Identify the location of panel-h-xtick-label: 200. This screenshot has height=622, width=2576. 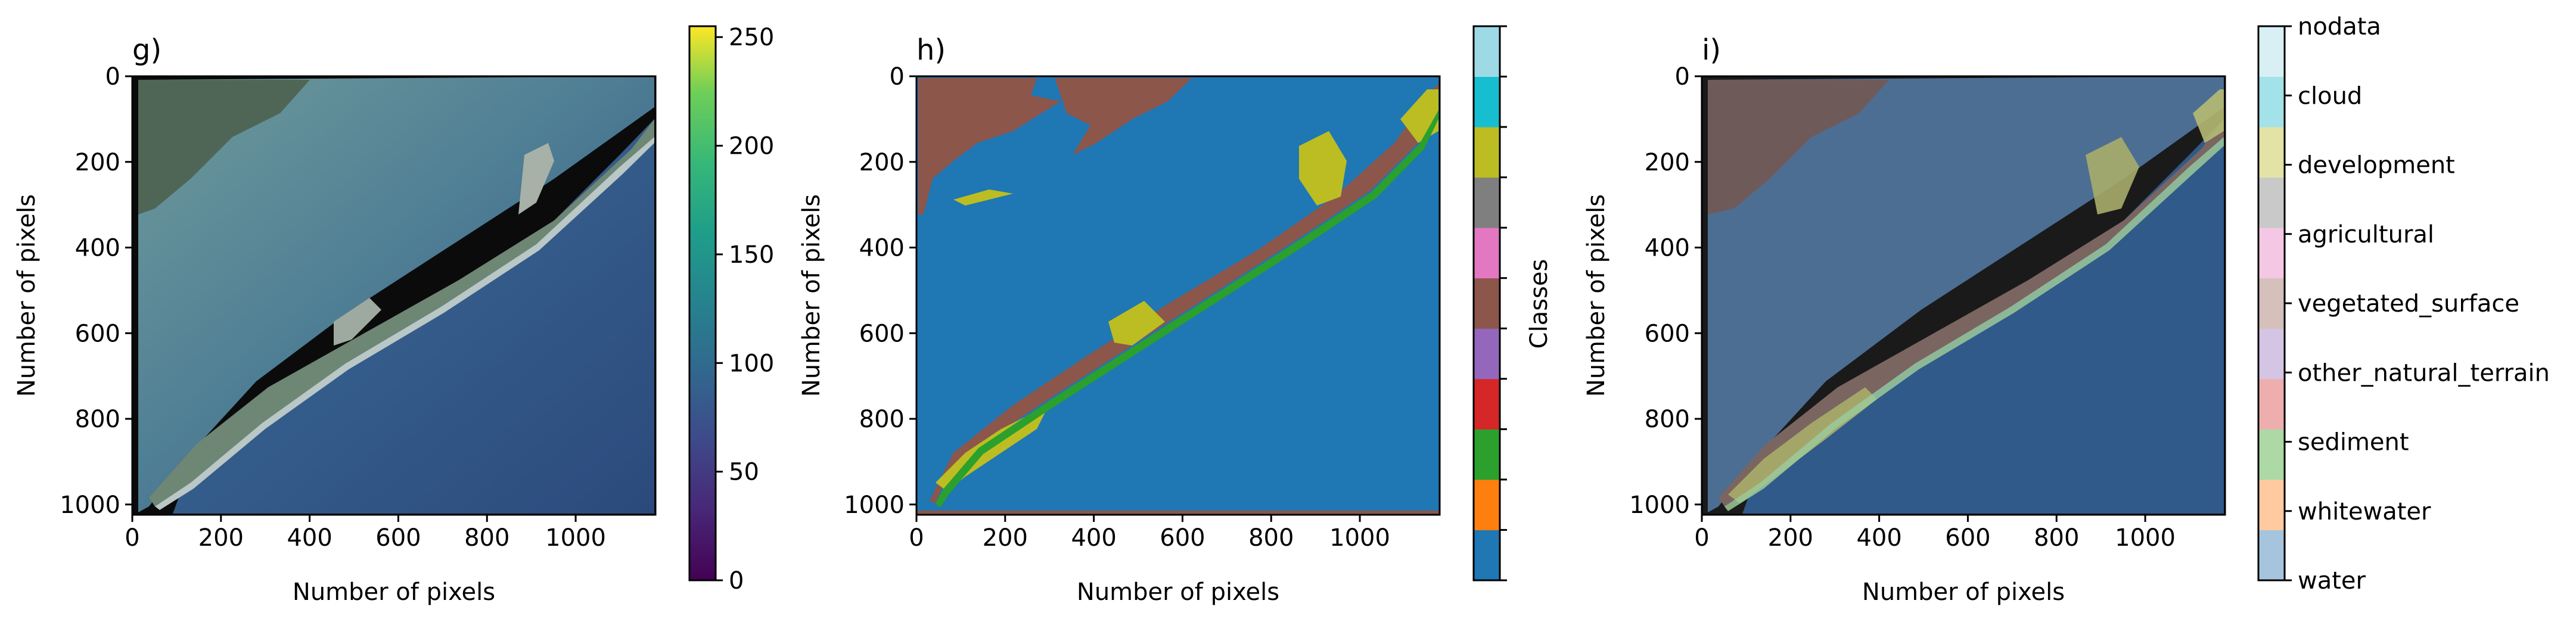
(1005, 538).